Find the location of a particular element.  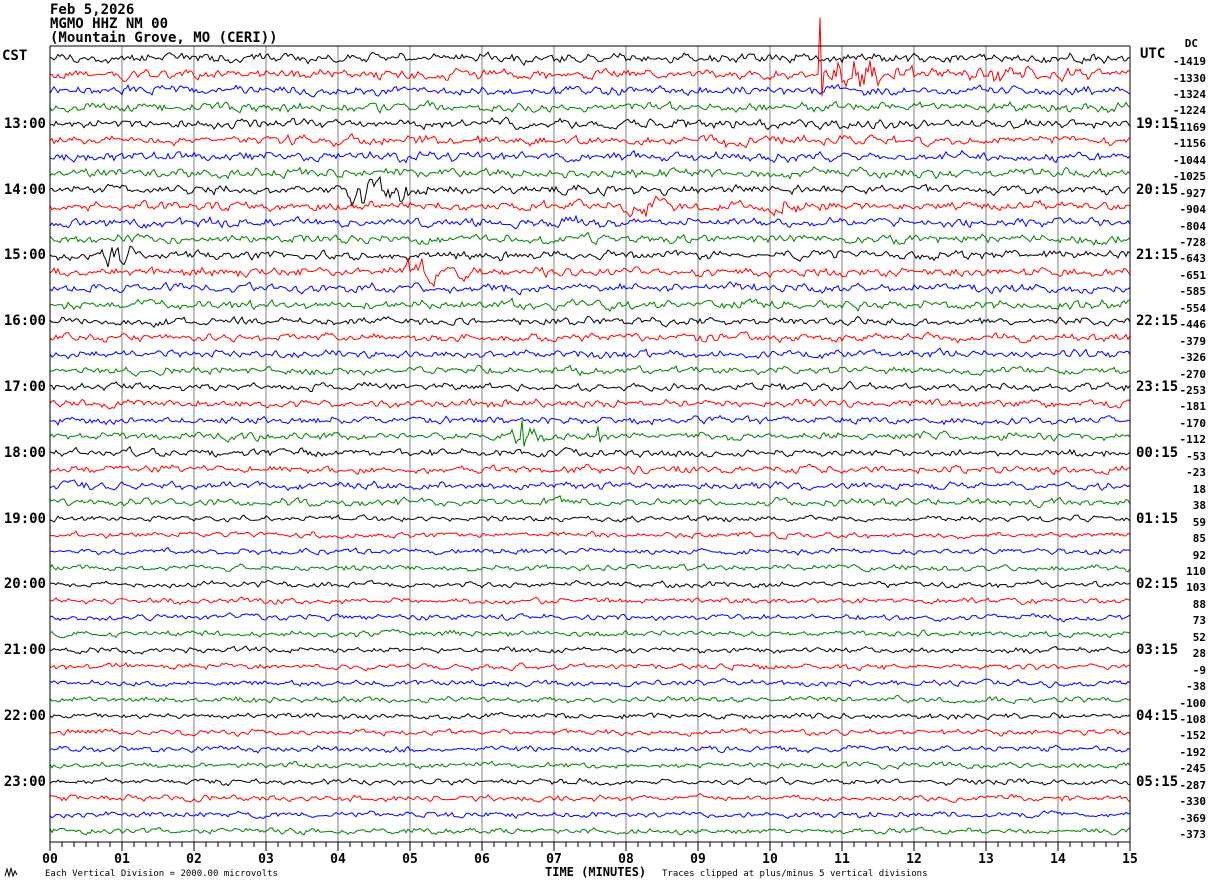

dc-offset-value: -1224 is located at coordinates (1189, 111).